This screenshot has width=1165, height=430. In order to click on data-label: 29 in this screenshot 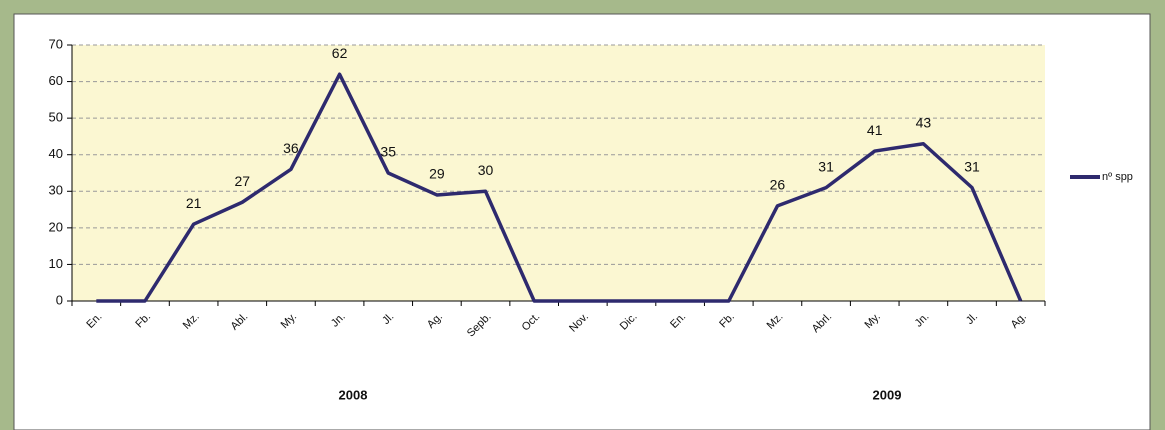, I will do `click(437, 174)`.